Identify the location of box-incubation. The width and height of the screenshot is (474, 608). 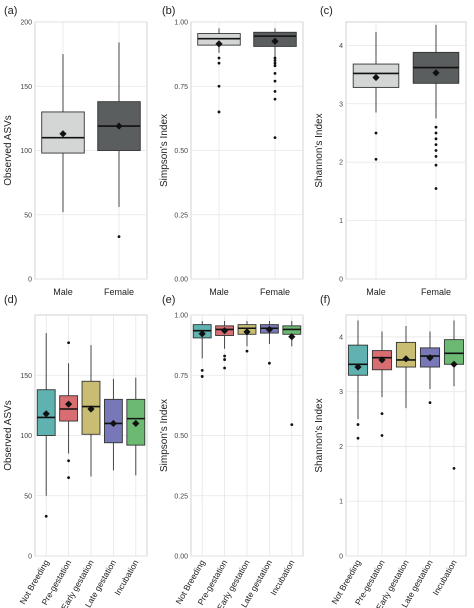
(454, 395).